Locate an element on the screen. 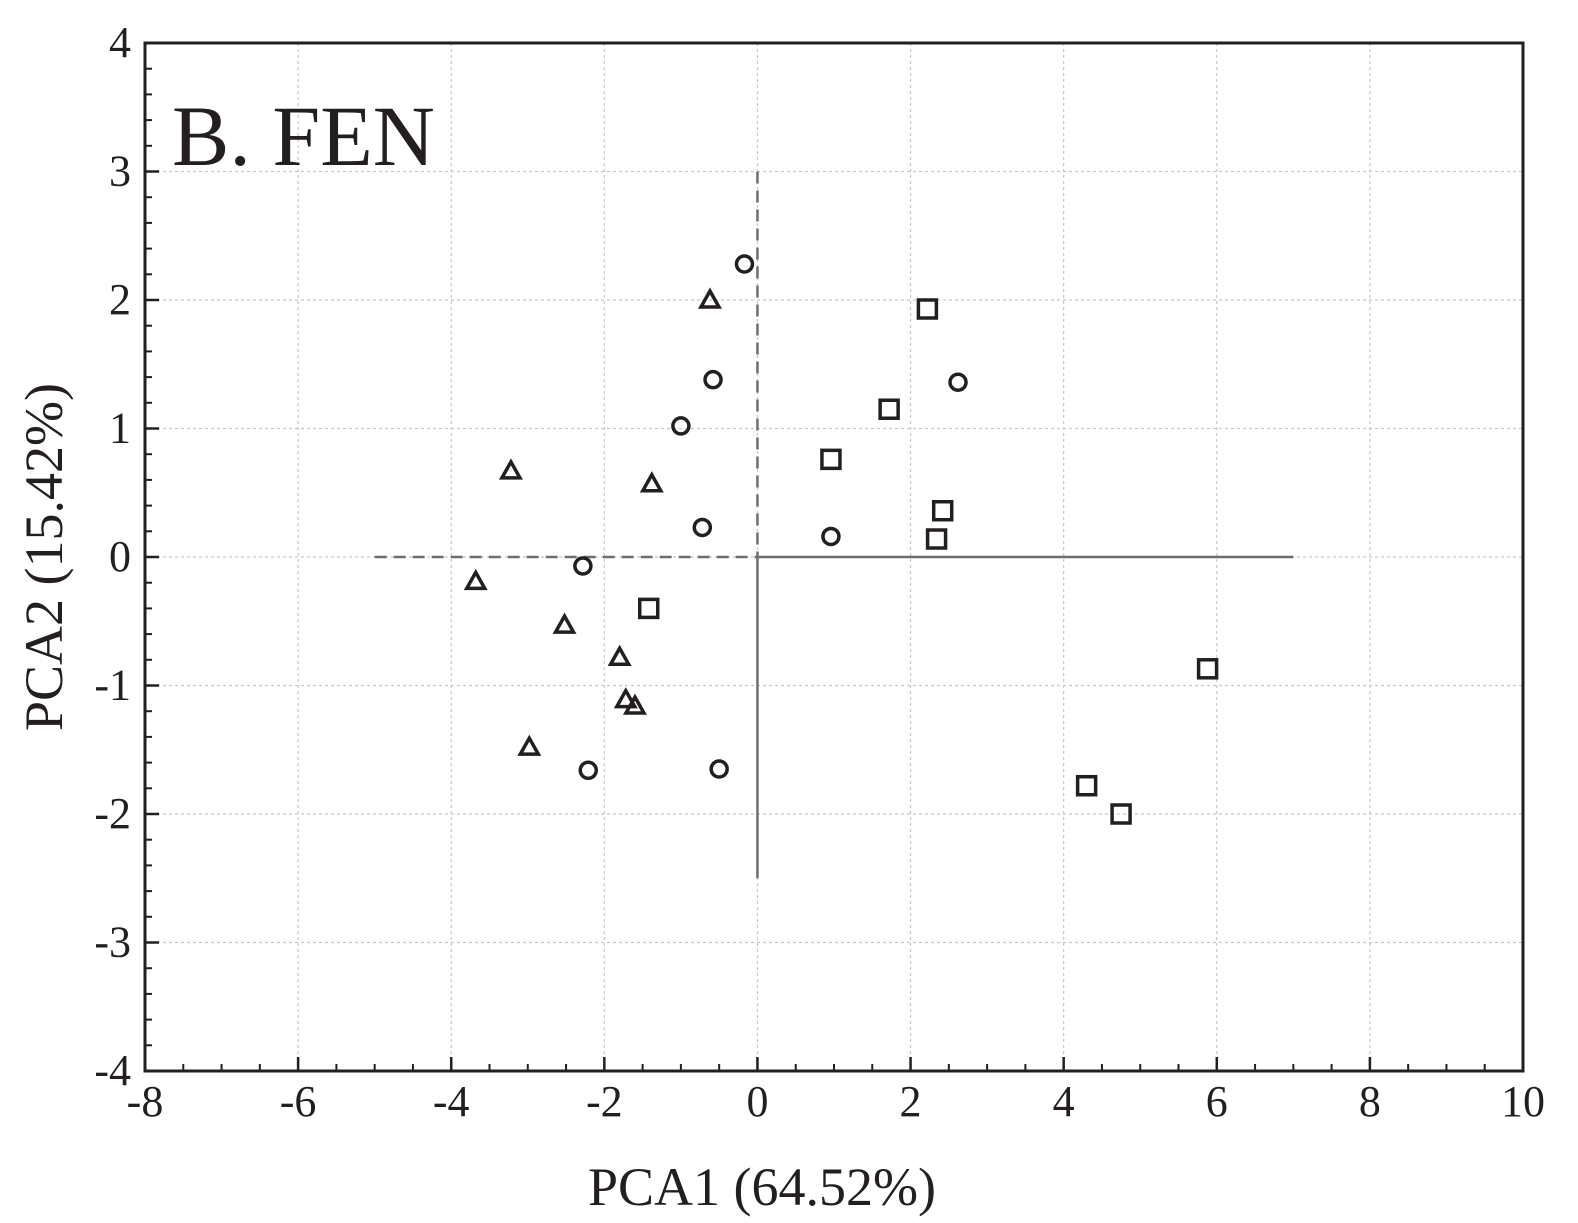 Image resolution: width=1578 pixels, height=1223 pixels. x-tick-label: 6 is located at coordinates (1217, 1101).